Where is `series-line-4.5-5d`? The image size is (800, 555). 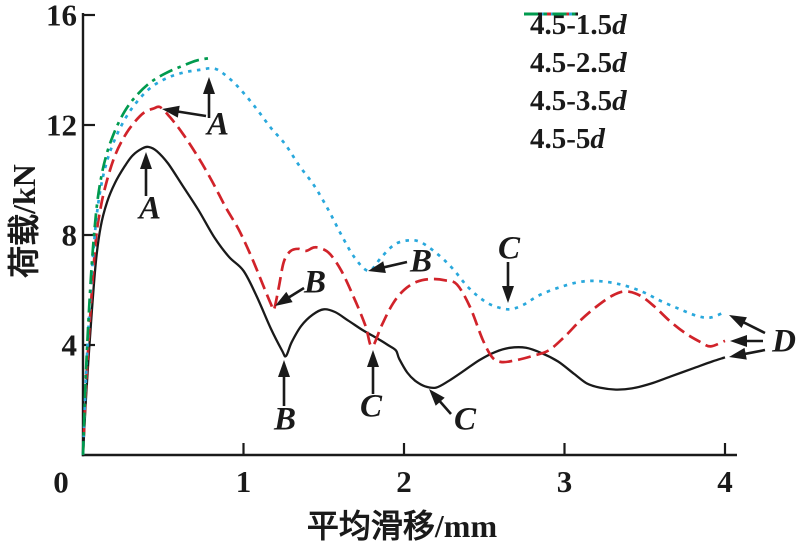 series-line-4.5-5d is located at coordinates (147, 256).